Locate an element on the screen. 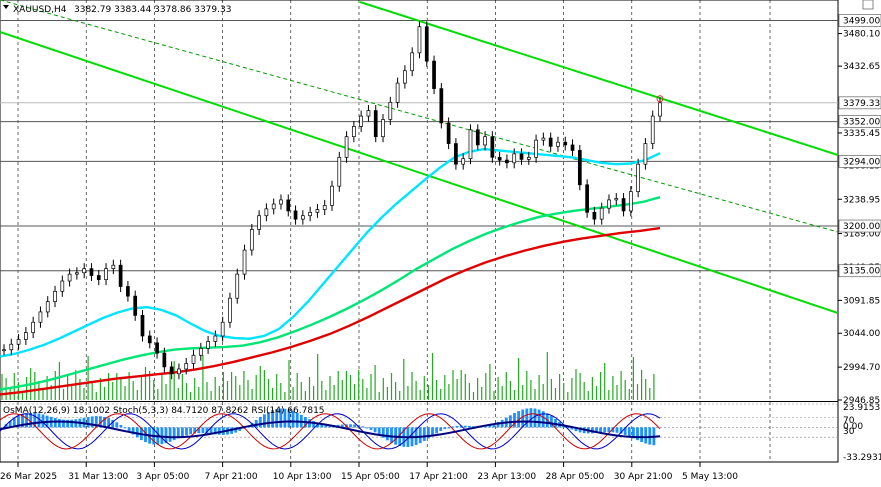  ohlc-values: 3382.79 3383.44 3378.86 3379.33 is located at coordinates (152, 10).